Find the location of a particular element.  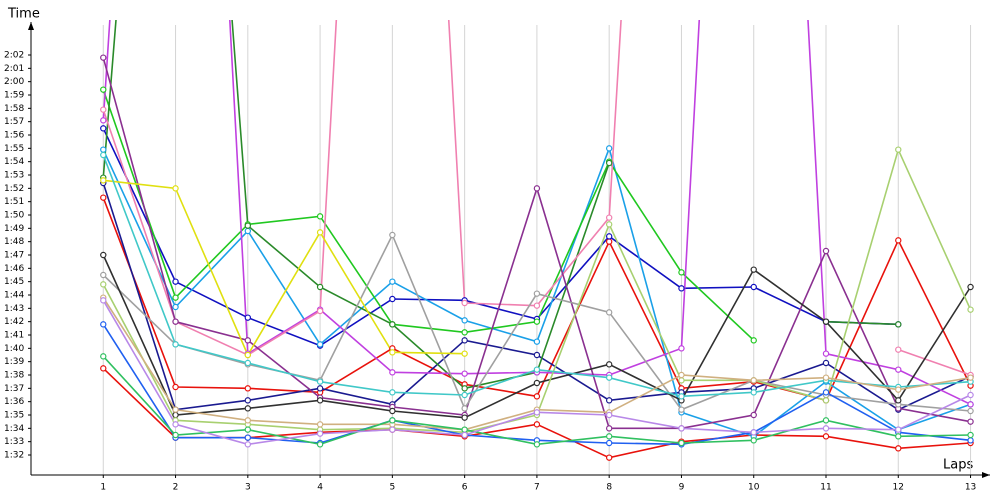

y-tick-label: 1:38 is located at coordinates (14, 376).